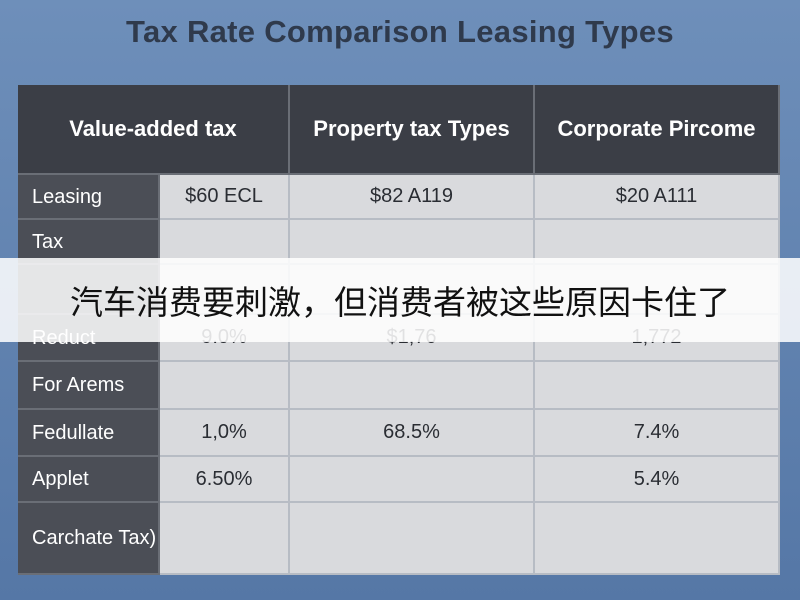  Describe the element at coordinates (225, 433) in the screenshot. I see `table-cell: 1,0%` at that location.